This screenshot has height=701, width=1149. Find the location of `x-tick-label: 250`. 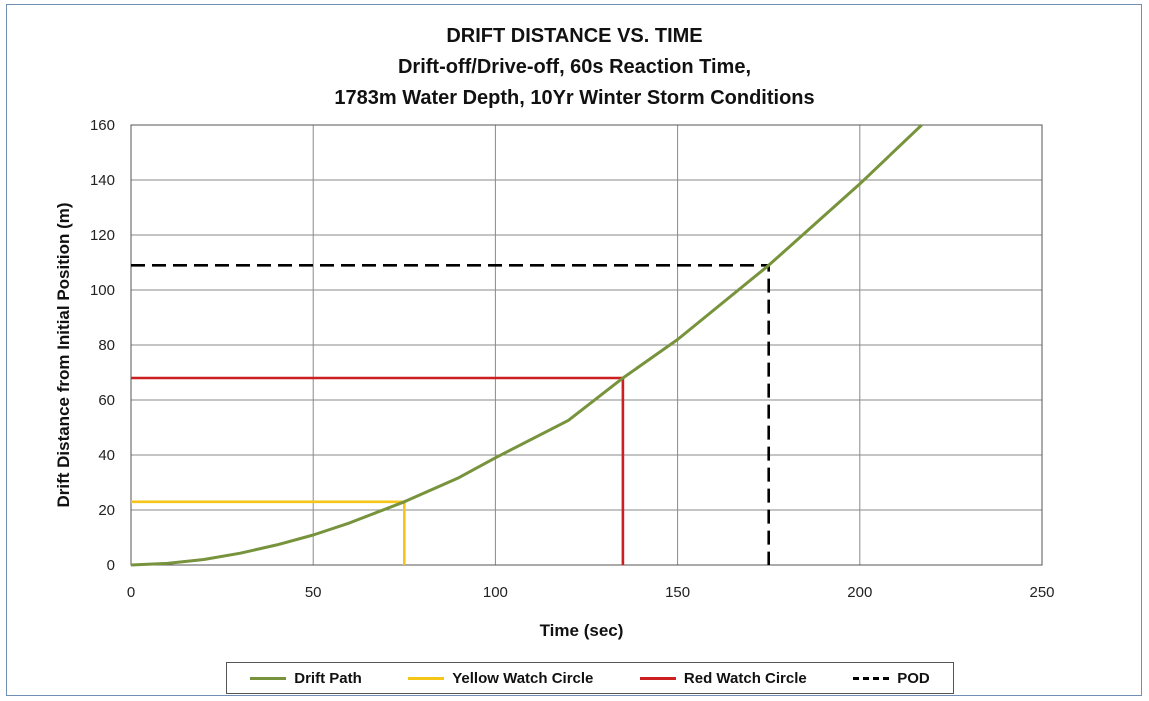

x-tick-label: 250 is located at coordinates (1041, 592).